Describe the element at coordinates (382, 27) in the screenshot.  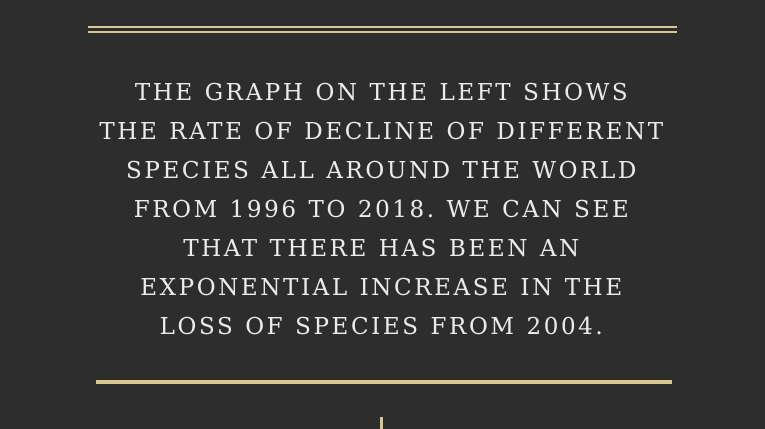
I see `top-rule-line-upper` at that location.